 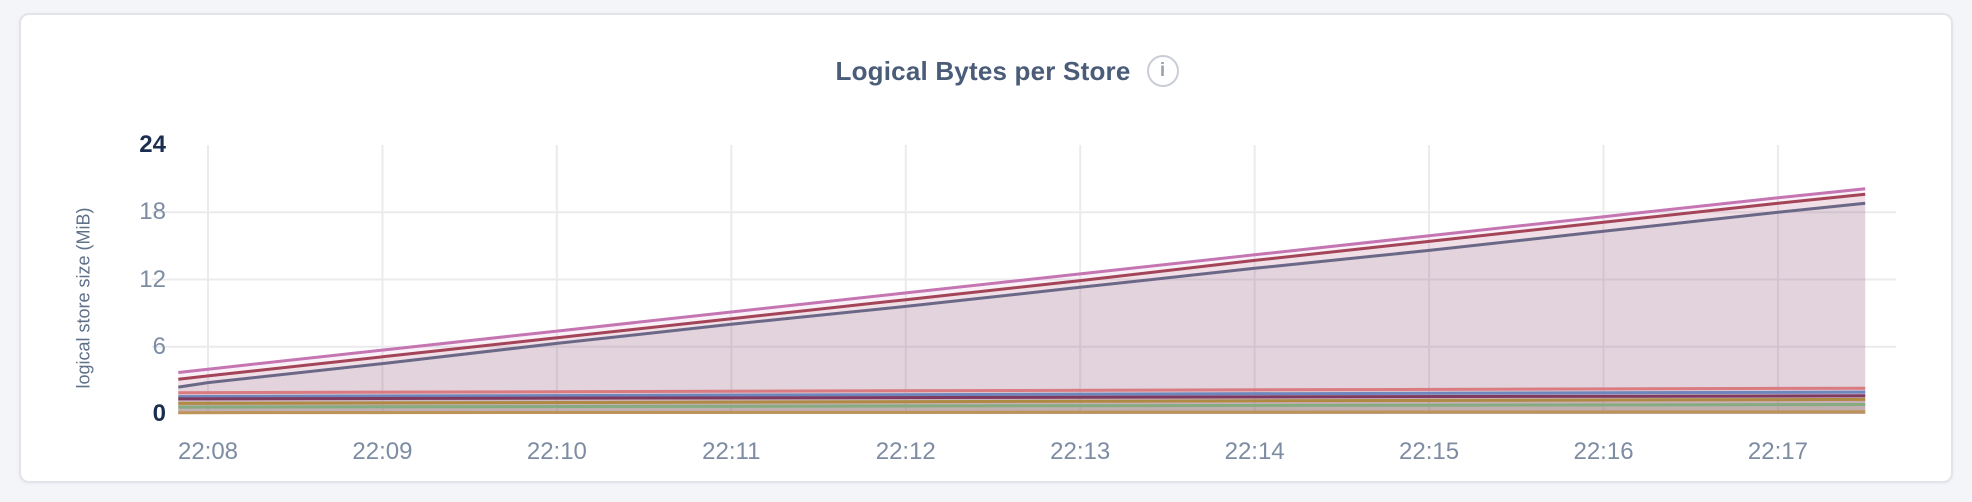 I want to click on x-tick-label: 22:13, so click(x=1080, y=451).